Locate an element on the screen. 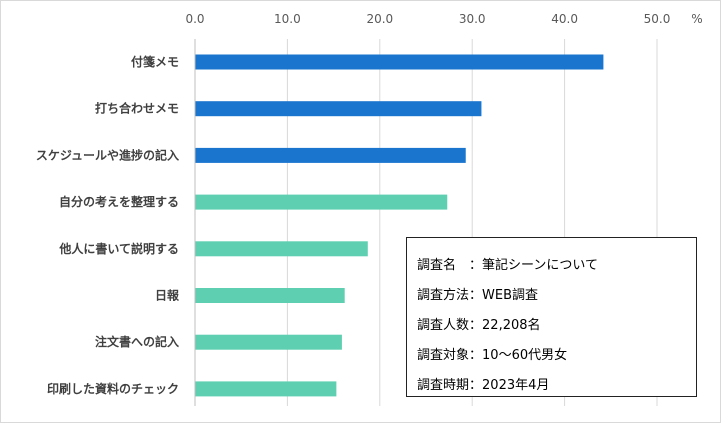 The image size is (721, 426). info-value: 10～60代男女 is located at coordinates (525, 355).